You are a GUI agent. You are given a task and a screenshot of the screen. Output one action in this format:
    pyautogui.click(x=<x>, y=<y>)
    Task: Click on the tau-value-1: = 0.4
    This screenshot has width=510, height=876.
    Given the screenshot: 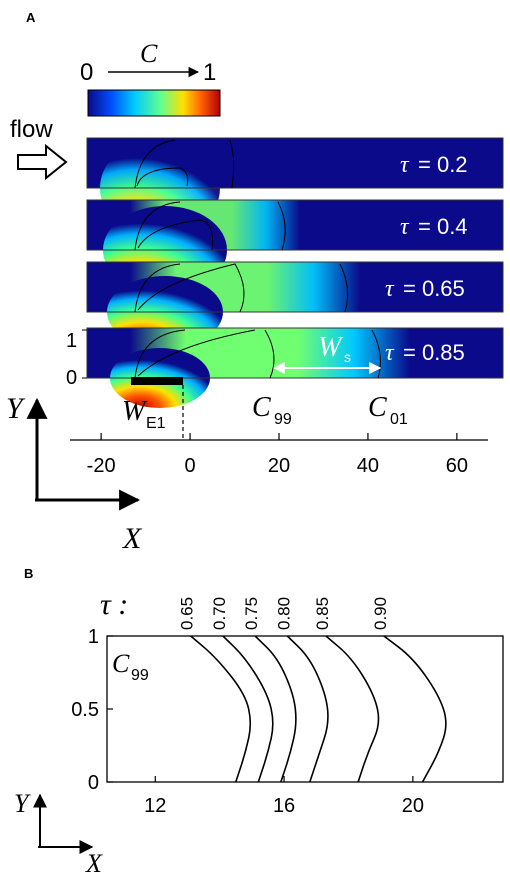 What is the action you would take?
    pyautogui.click(x=443, y=226)
    